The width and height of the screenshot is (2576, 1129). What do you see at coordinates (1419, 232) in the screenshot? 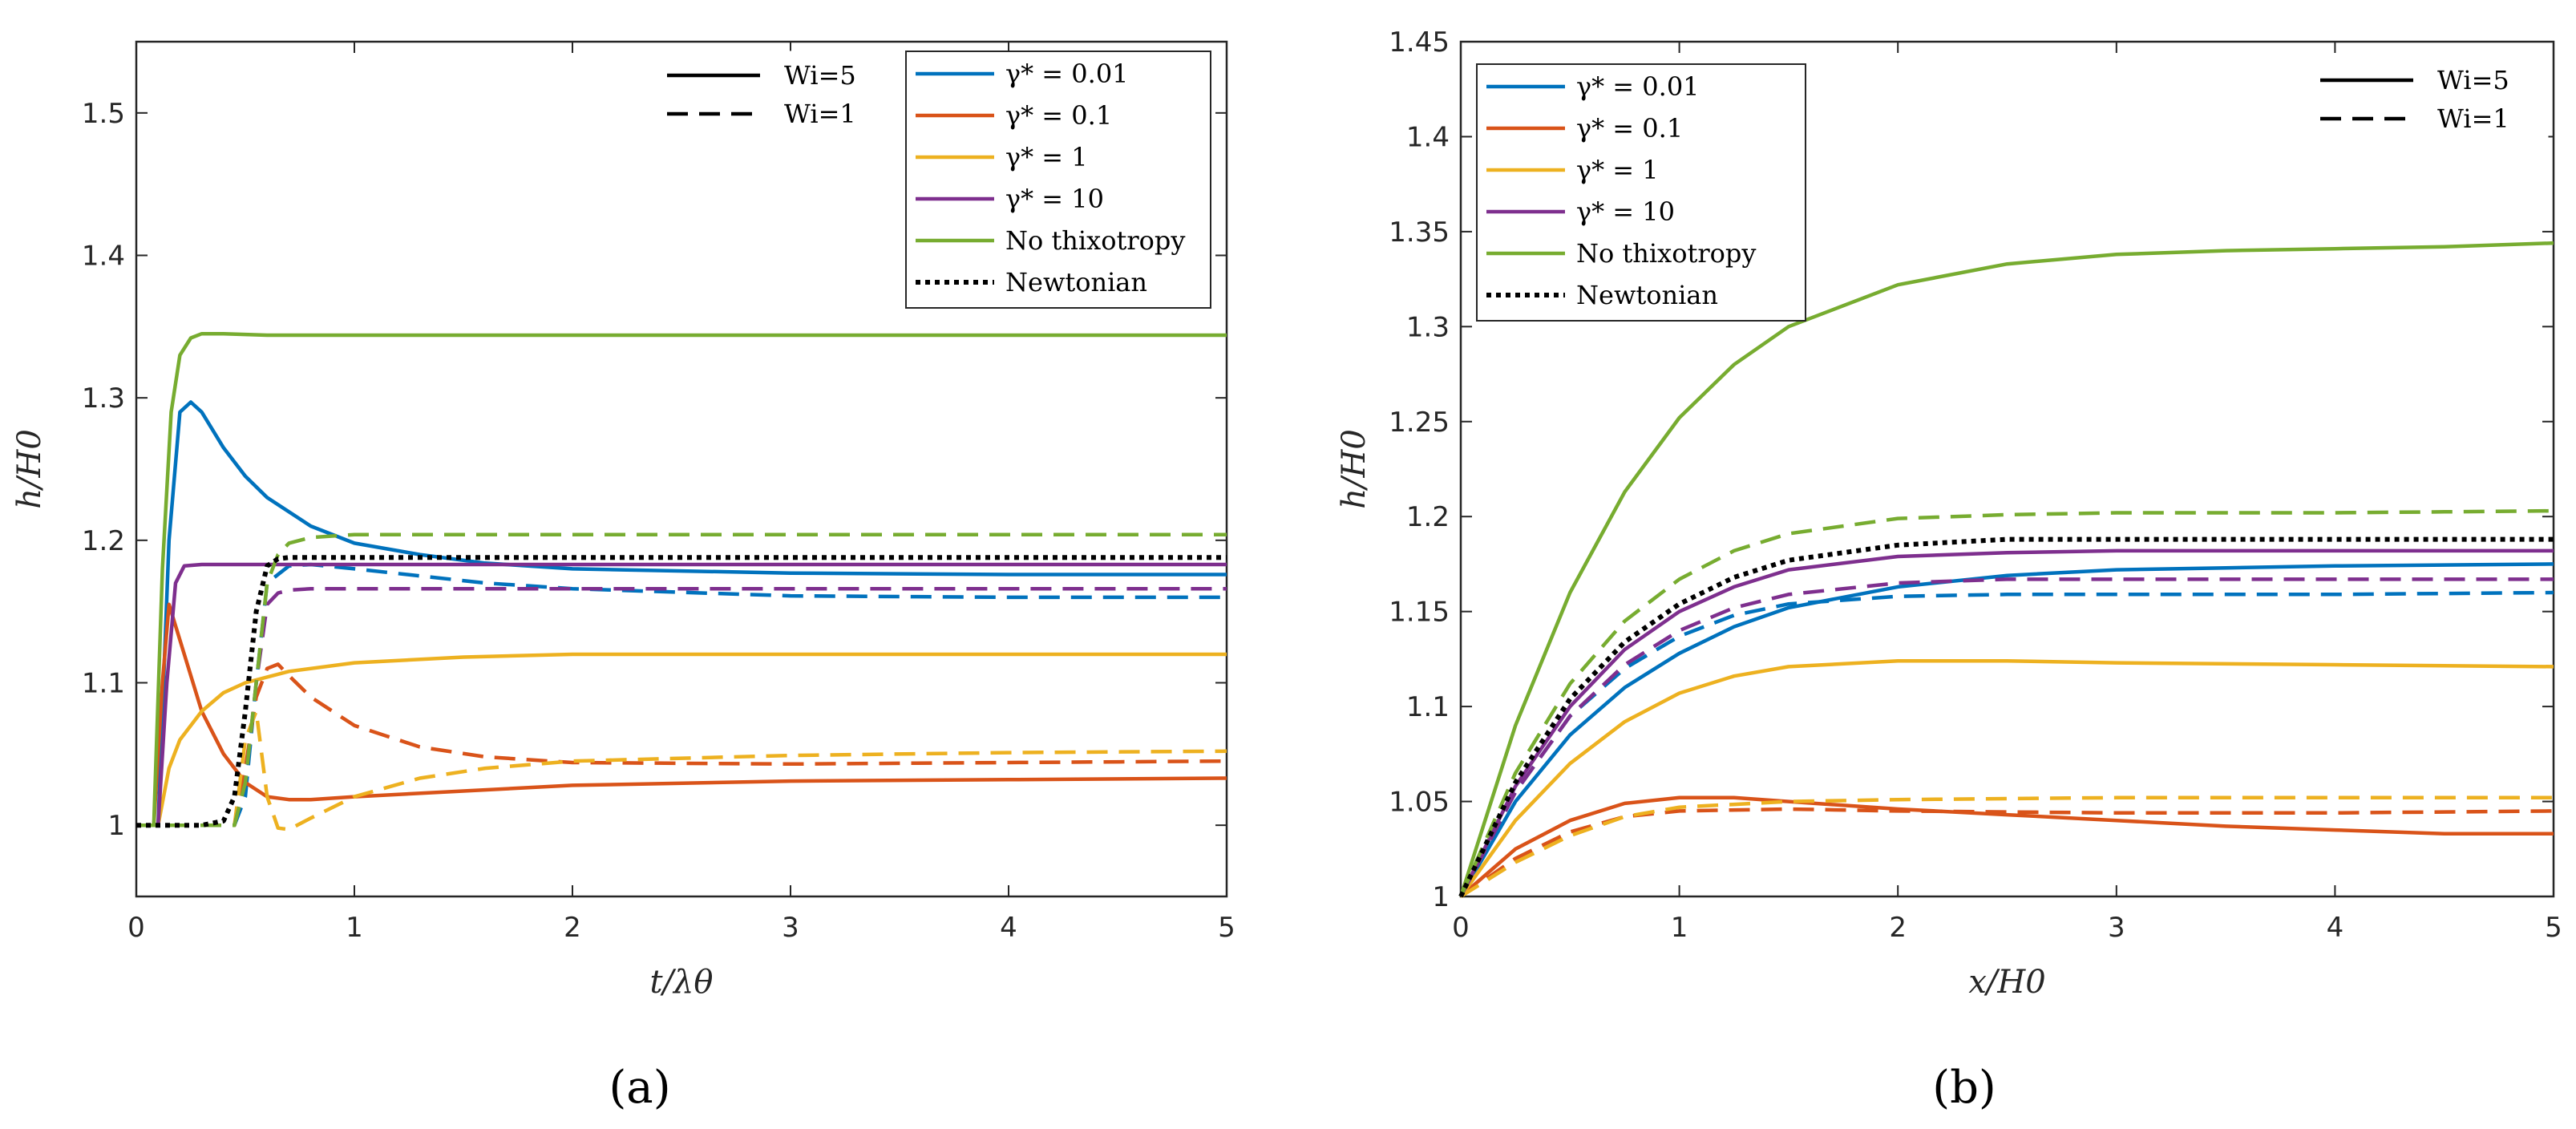
I see `y-tick-label: 1.35` at bounding box center [1419, 232].